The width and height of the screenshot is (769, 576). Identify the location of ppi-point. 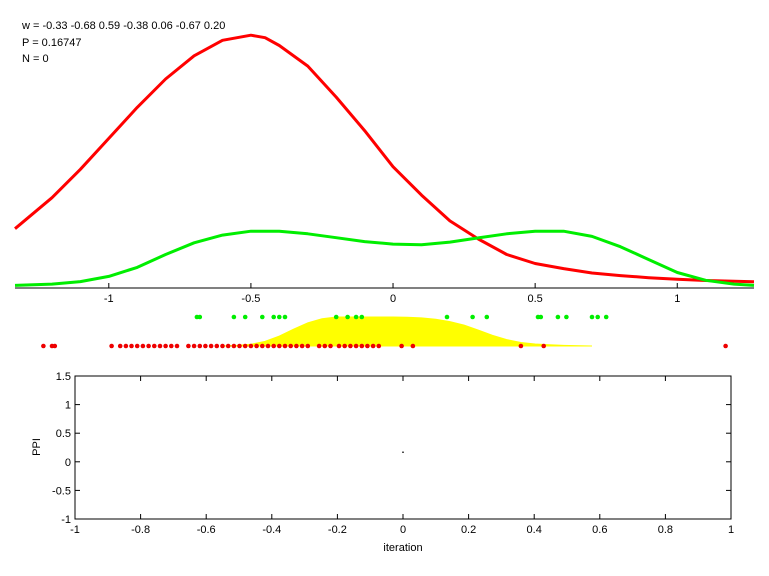
(403, 452).